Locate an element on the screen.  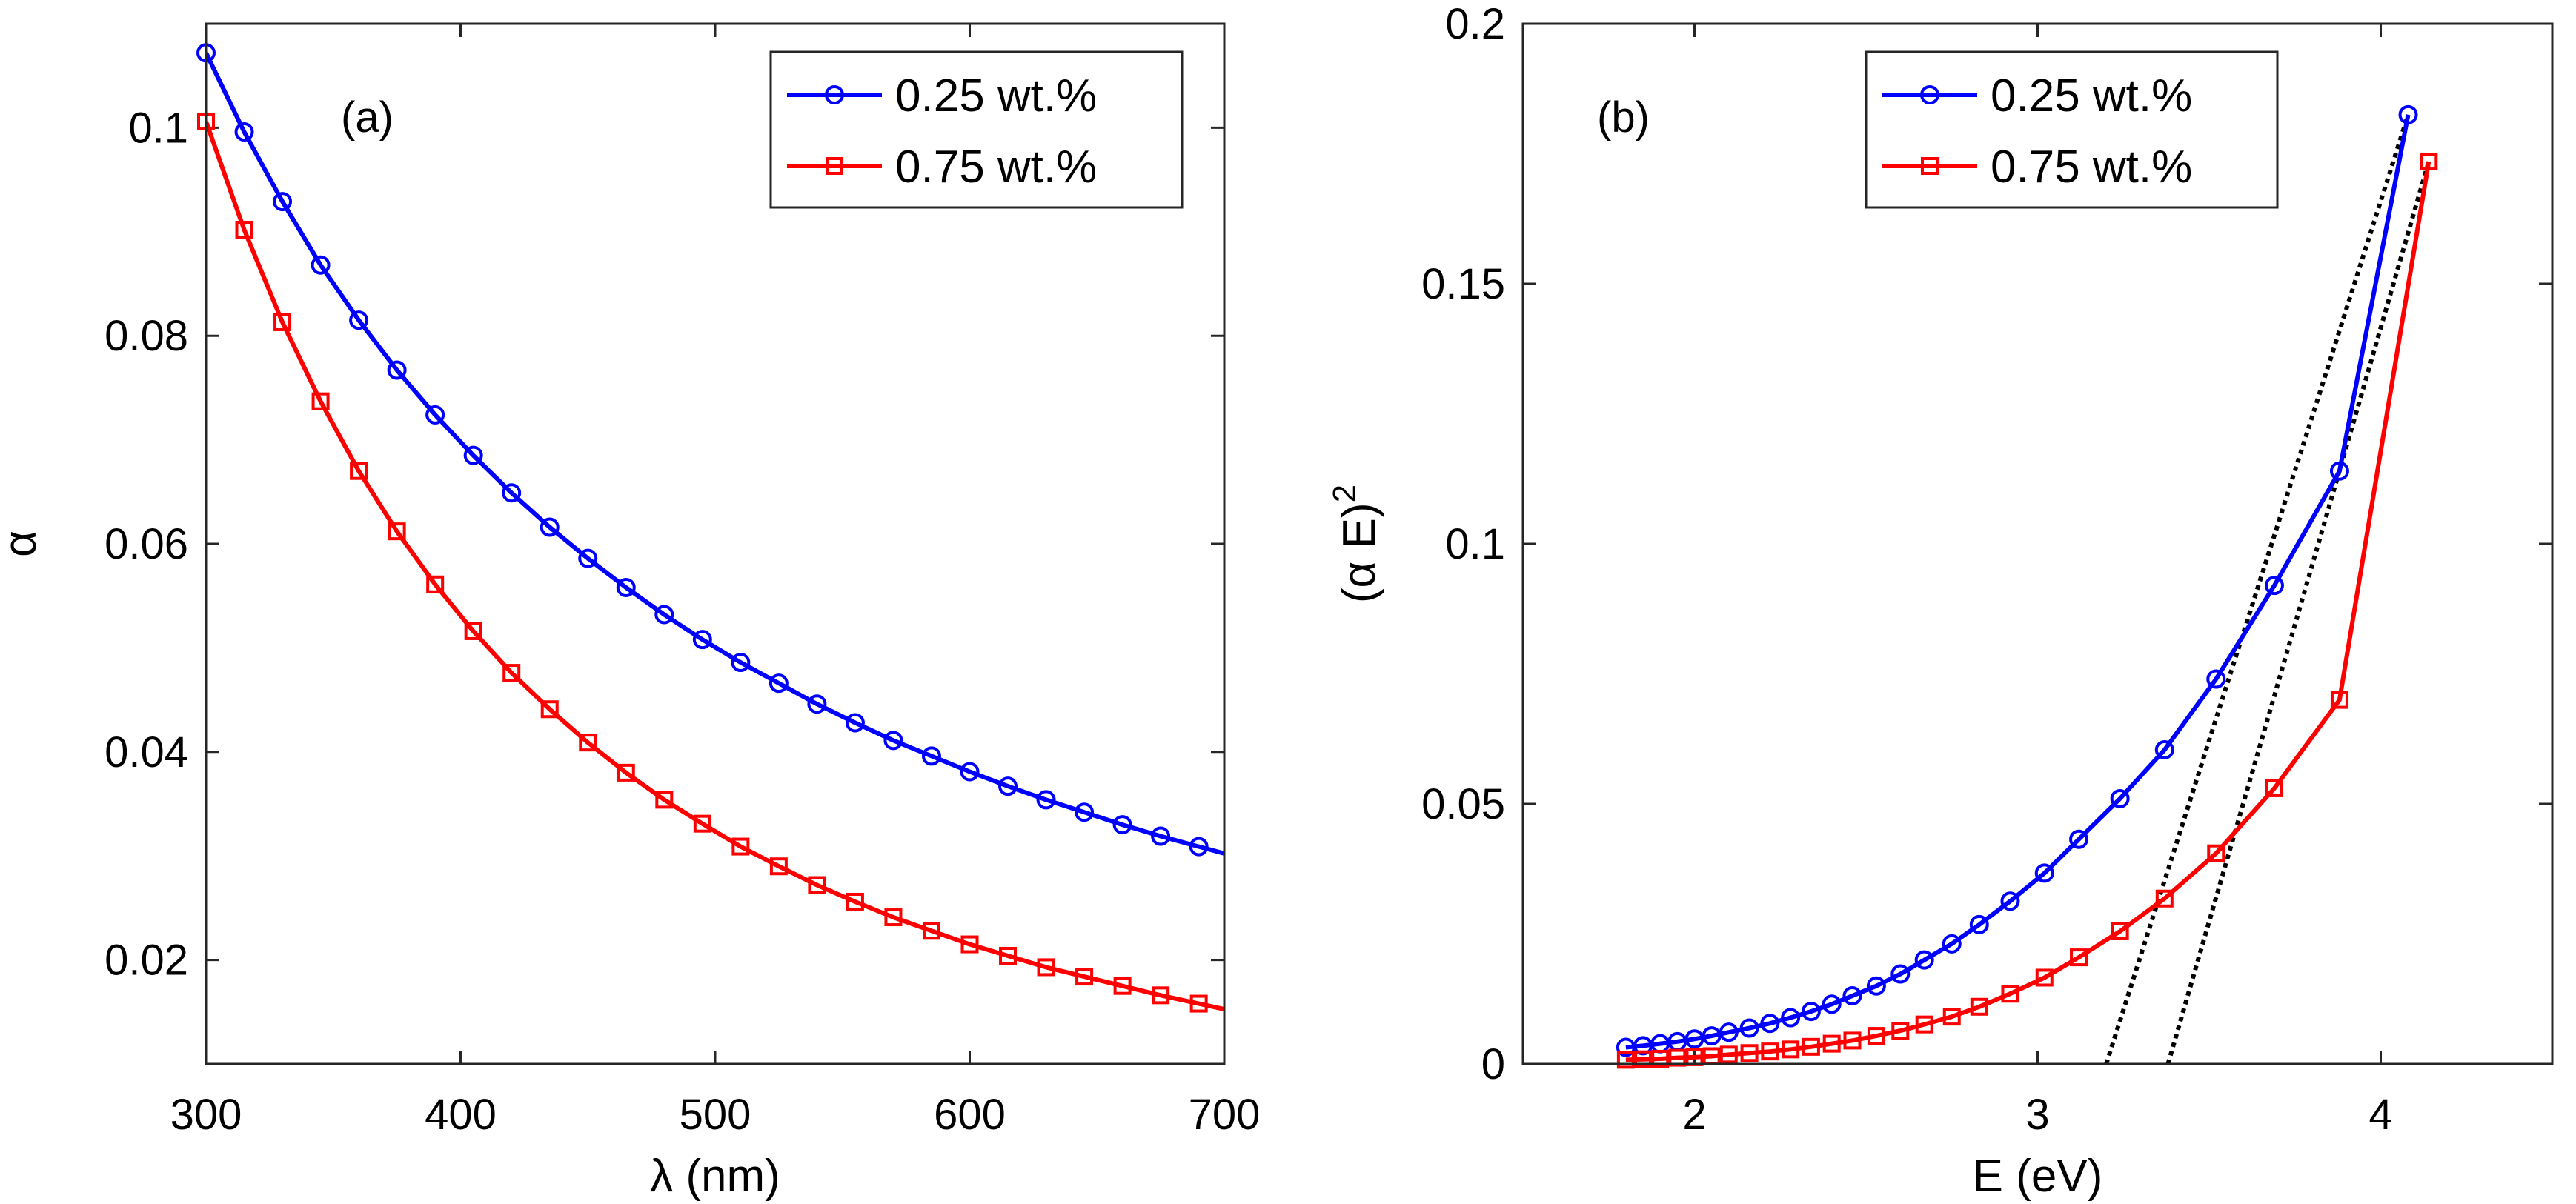
legend-label: 0.75 wt.% is located at coordinates (2091, 167).